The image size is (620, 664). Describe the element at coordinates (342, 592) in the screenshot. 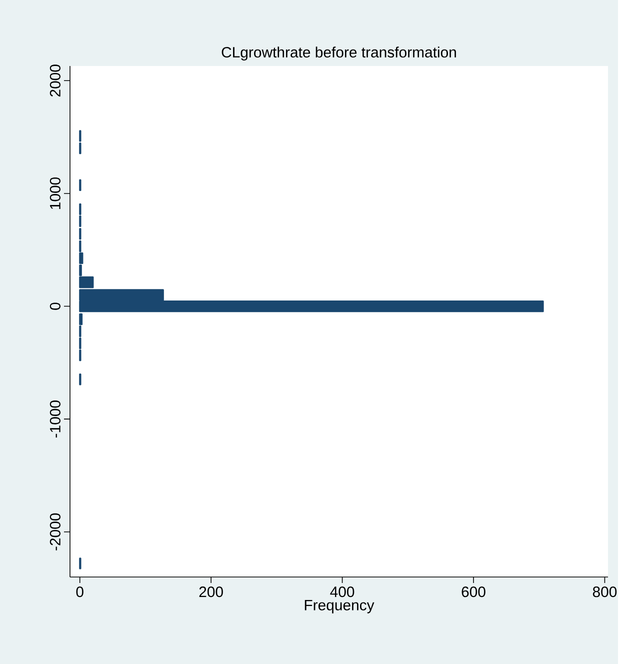

I see `x-tick-label: 400` at that location.